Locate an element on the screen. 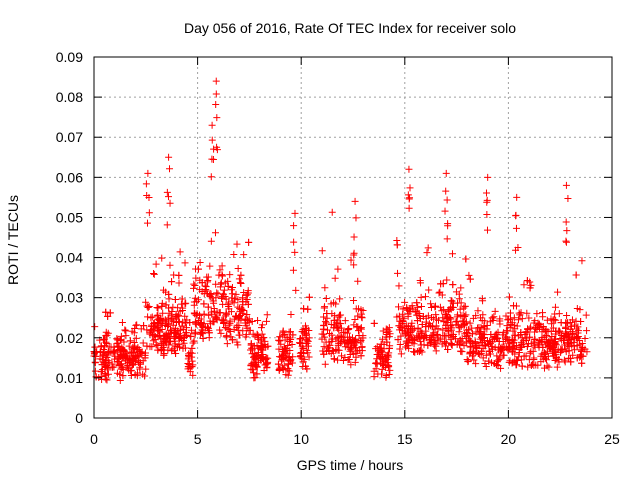 This screenshot has height=485, width=640. y-tick-label: 0.06 is located at coordinates (69, 177).